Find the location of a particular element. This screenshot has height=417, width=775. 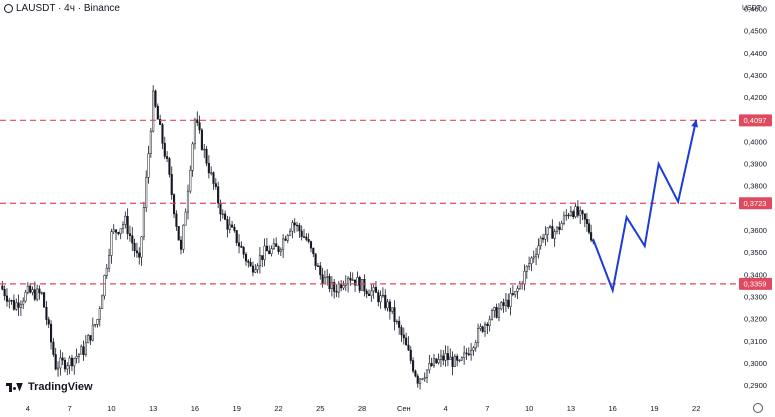

time-tick-label: 16 is located at coordinates (195, 408).